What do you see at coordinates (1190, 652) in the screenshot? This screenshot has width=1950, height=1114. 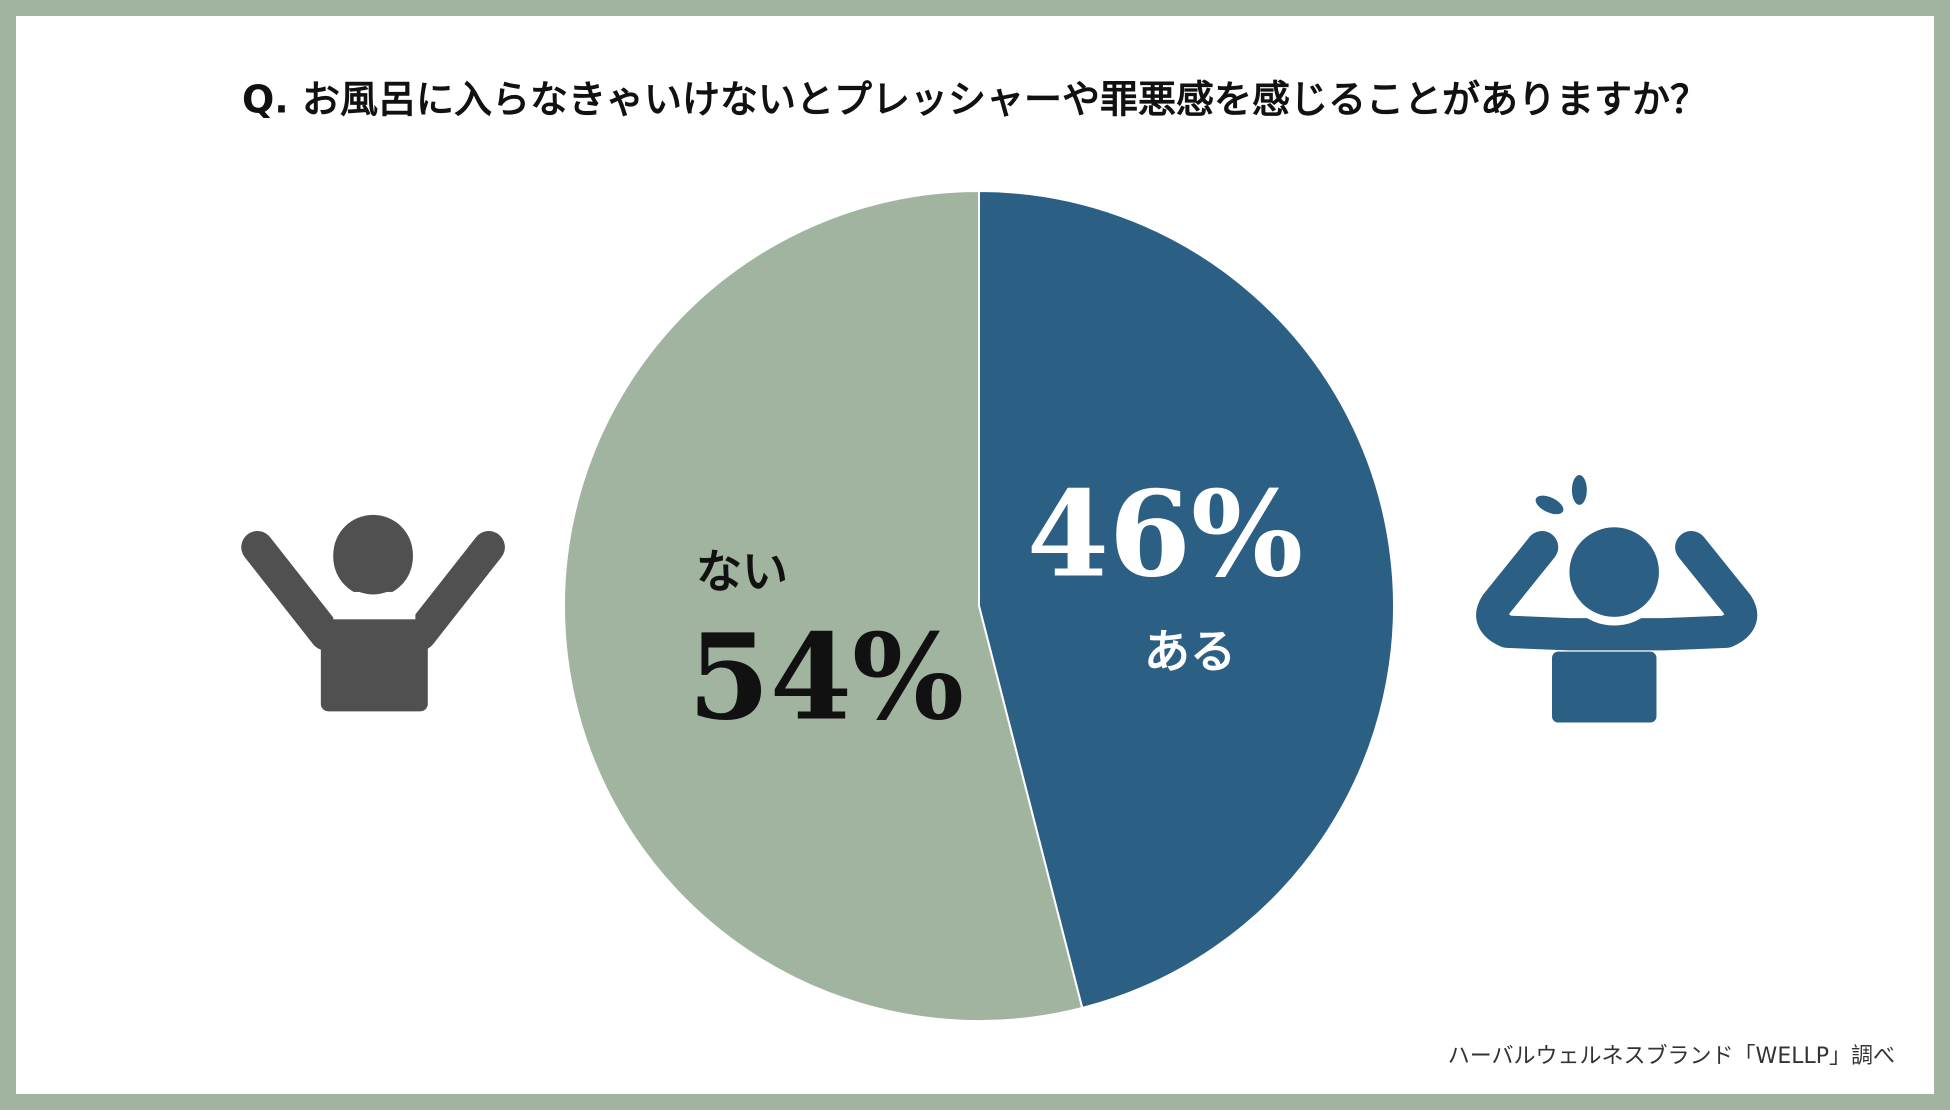 I see `slice-category-label: ある` at bounding box center [1190, 652].